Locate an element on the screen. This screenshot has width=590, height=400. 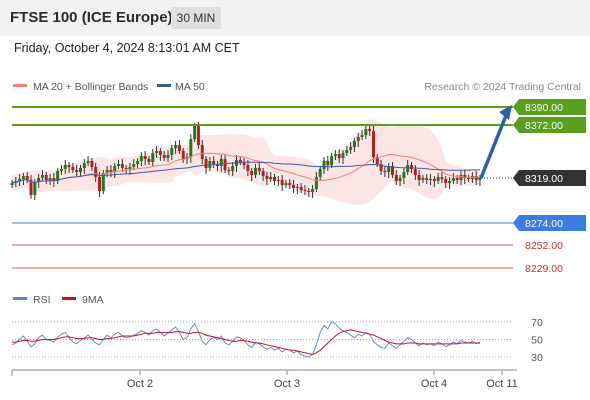
ma20-legend-swatch is located at coordinates (20, 85).